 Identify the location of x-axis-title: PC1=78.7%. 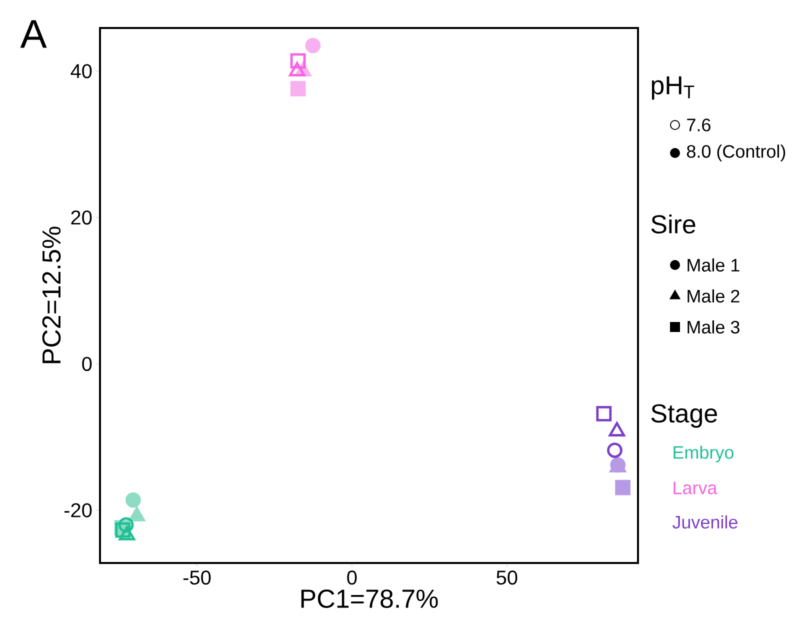
(369, 599).